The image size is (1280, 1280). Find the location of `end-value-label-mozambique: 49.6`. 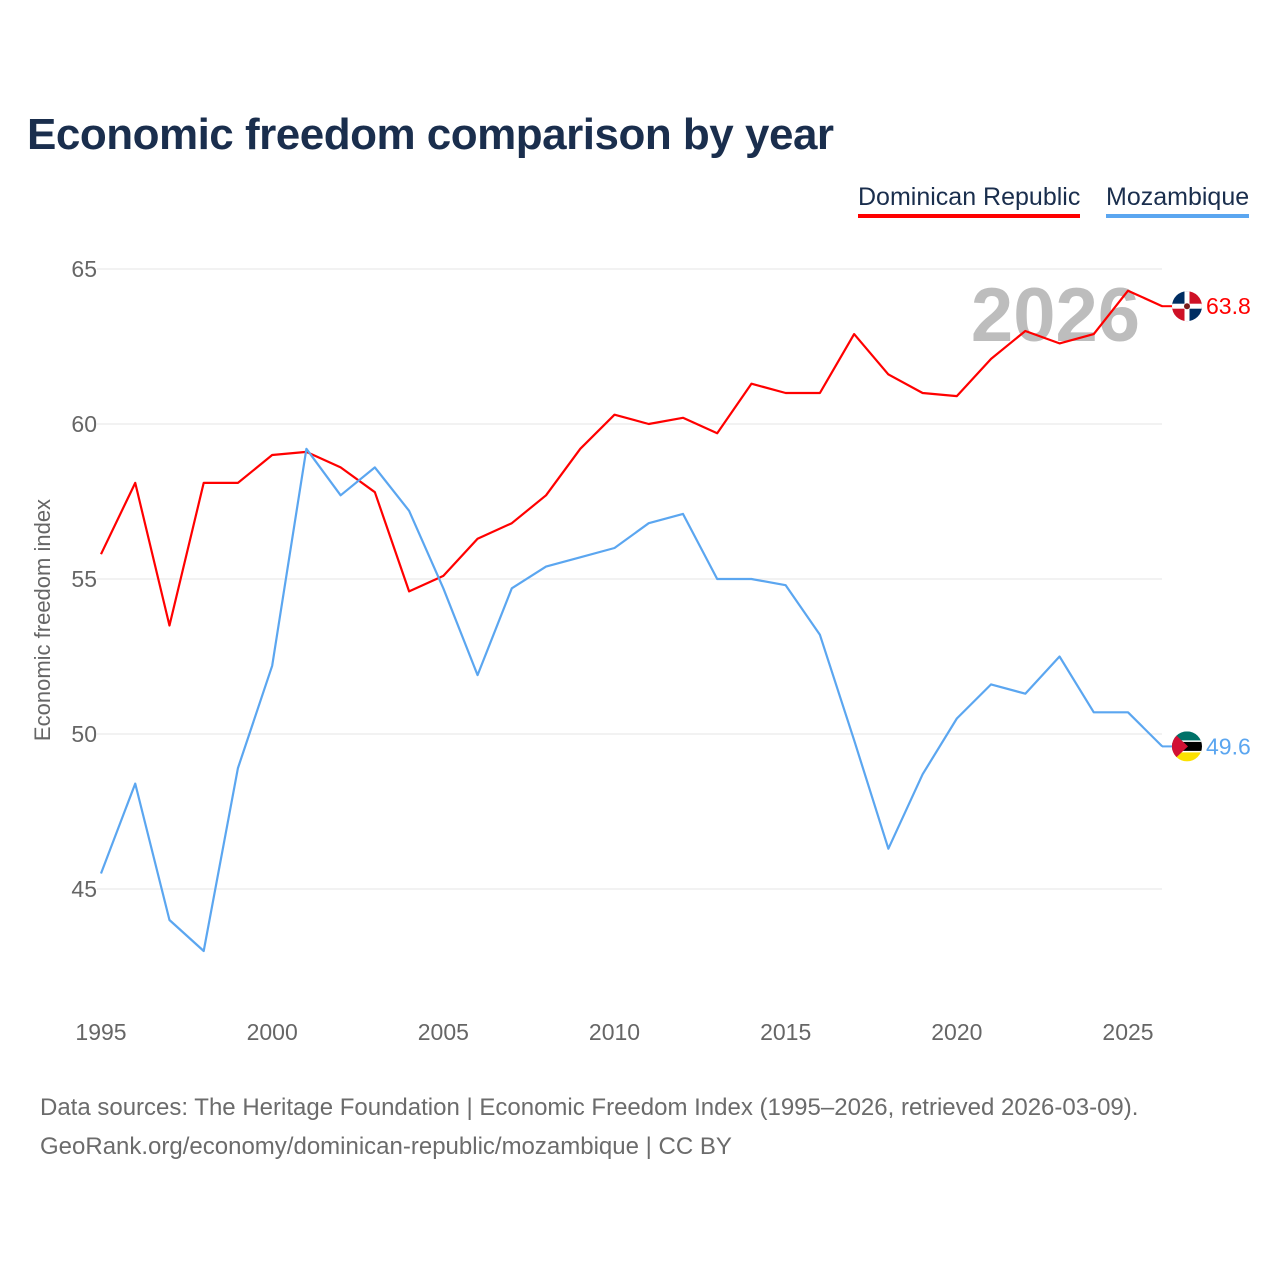

end-value-label-mozambique: 49.6 is located at coordinates (1228, 746).